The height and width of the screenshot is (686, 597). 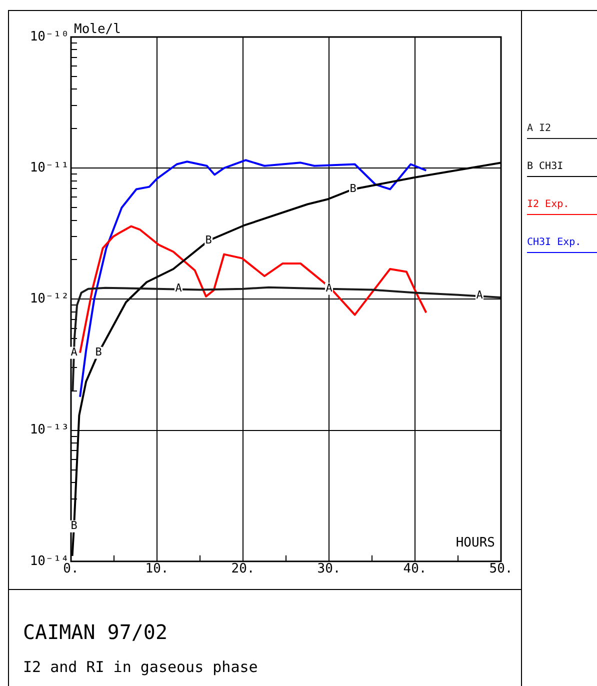 I want to click on y-tick-label: 10⁻¹¹, so click(x=49, y=168).